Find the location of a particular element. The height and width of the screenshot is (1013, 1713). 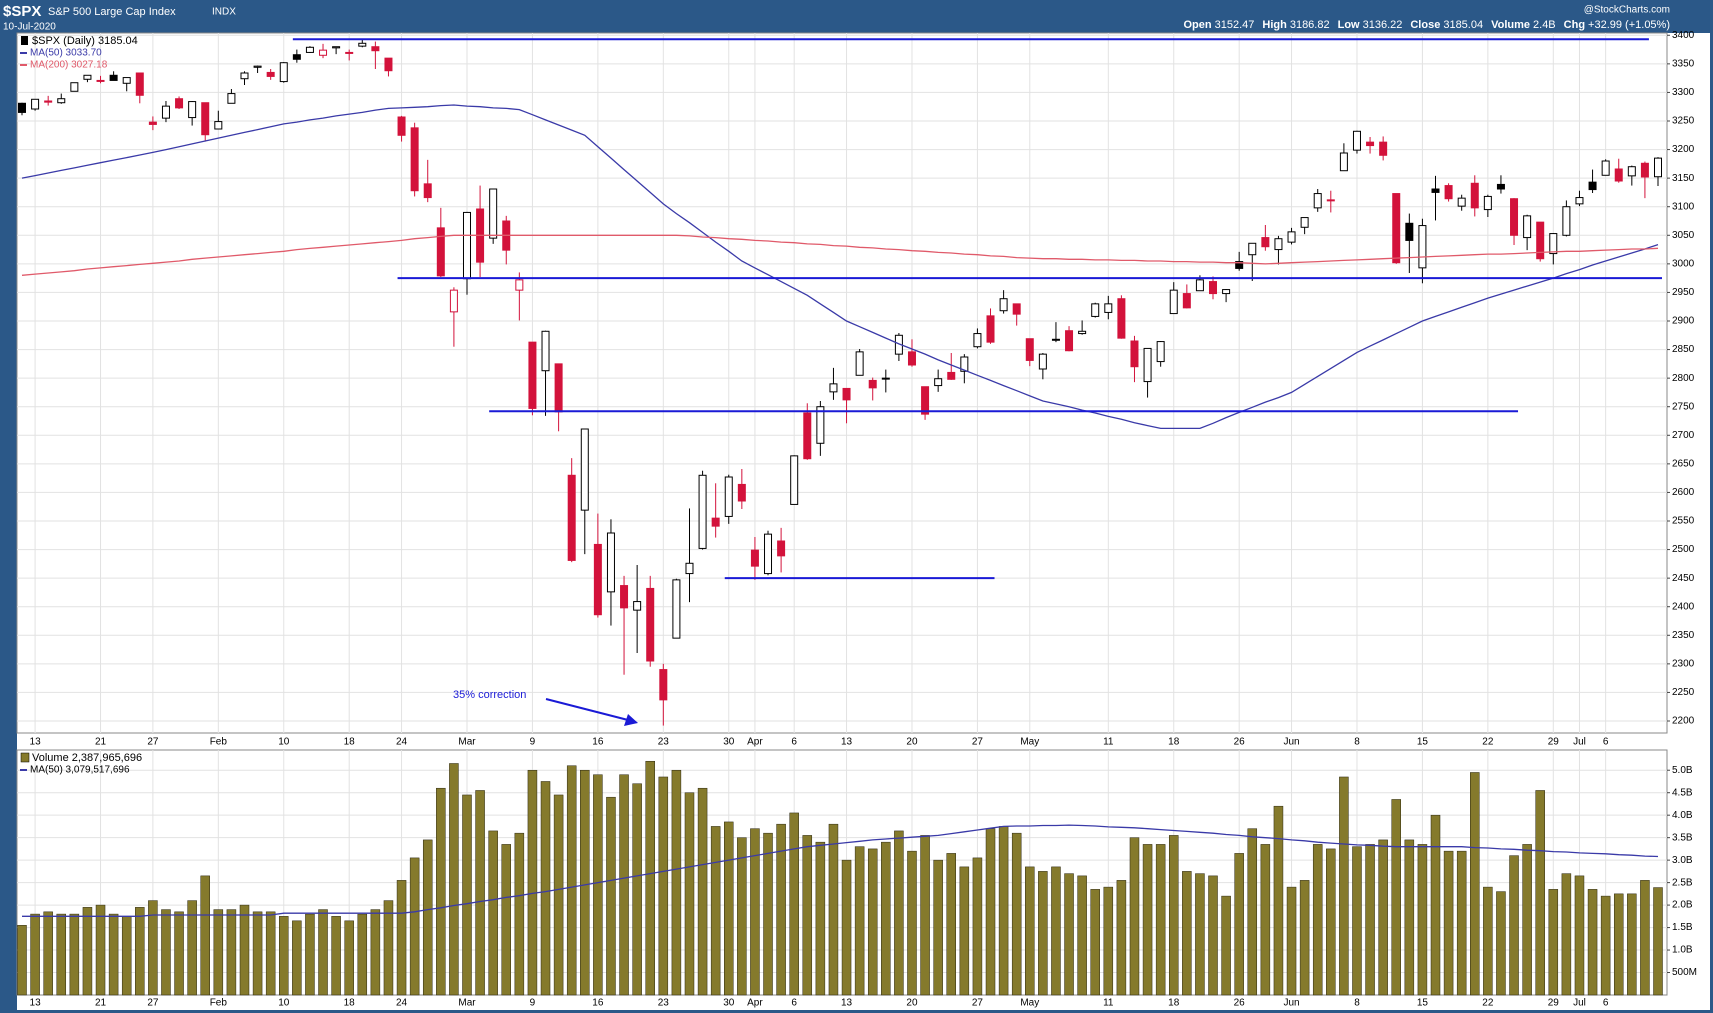

y-tick-label: 2750 is located at coordinates (1683, 406).